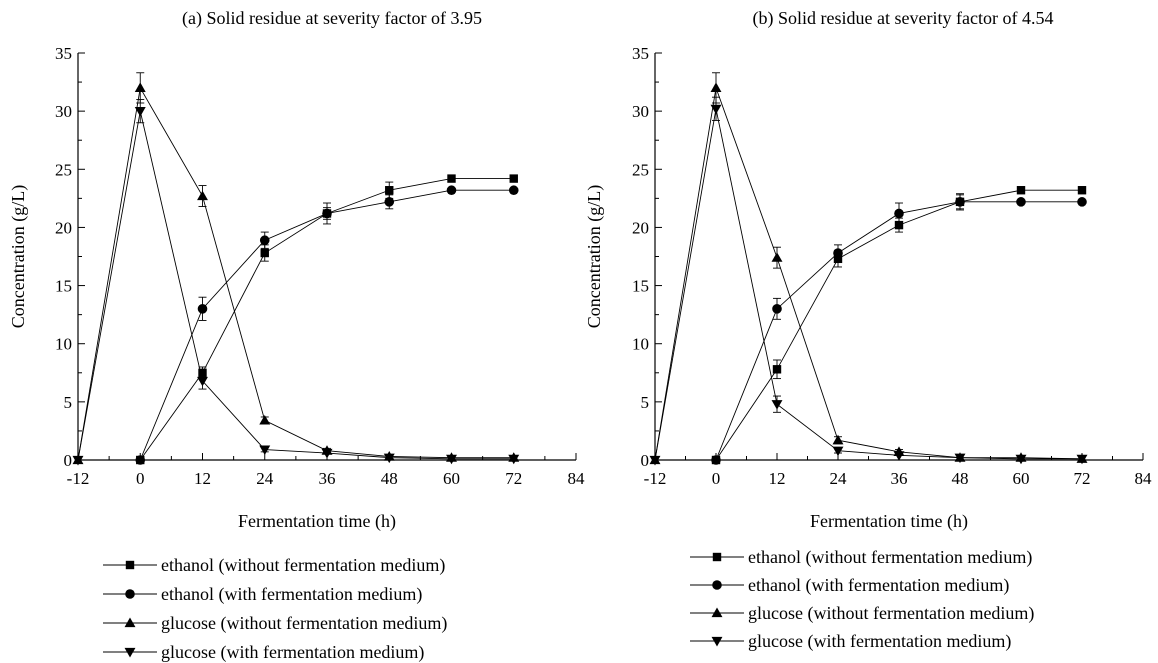 The image size is (1158, 663). I want to click on x-tick-label: 60, so click(1021, 478).